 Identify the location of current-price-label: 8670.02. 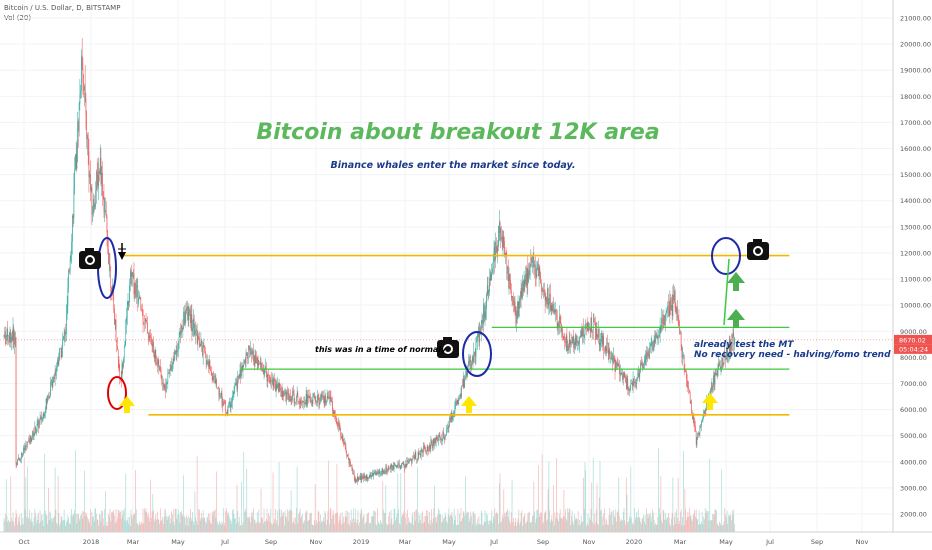
(912, 340).